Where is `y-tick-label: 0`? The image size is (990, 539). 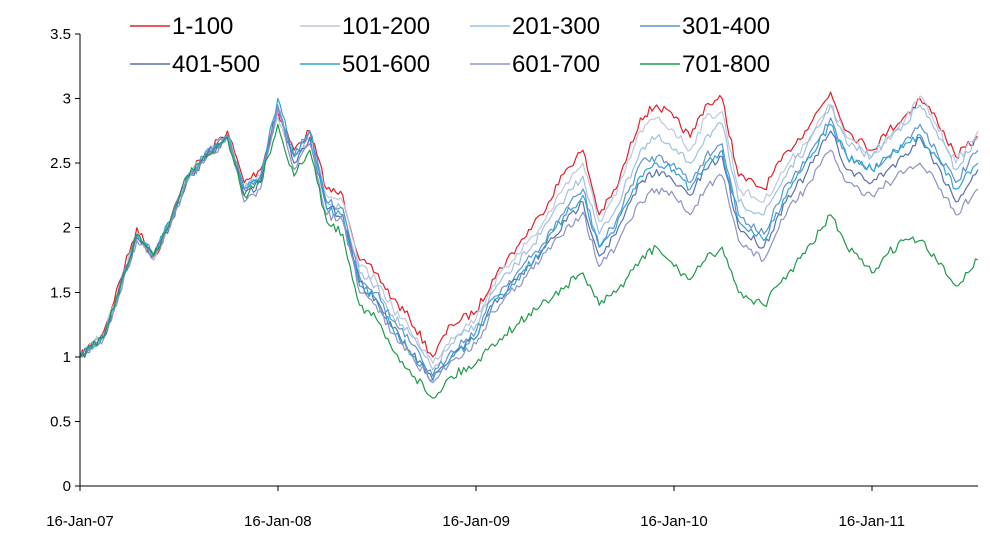 y-tick-label: 0 is located at coordinates (67, 486).